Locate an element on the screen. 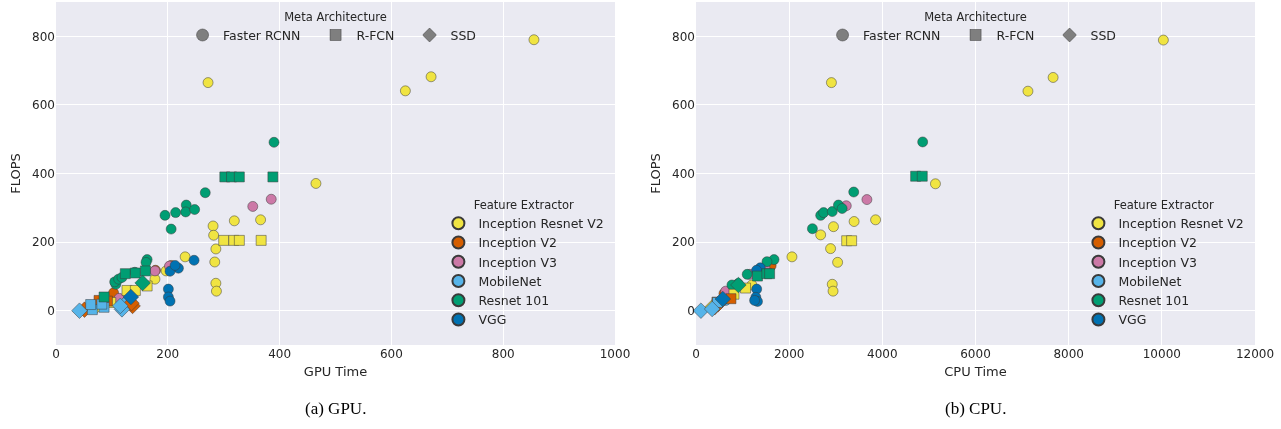 This screenshot has width=1281, height=429. x-axis-title: CPU Time is located at coordinates (975, 371).